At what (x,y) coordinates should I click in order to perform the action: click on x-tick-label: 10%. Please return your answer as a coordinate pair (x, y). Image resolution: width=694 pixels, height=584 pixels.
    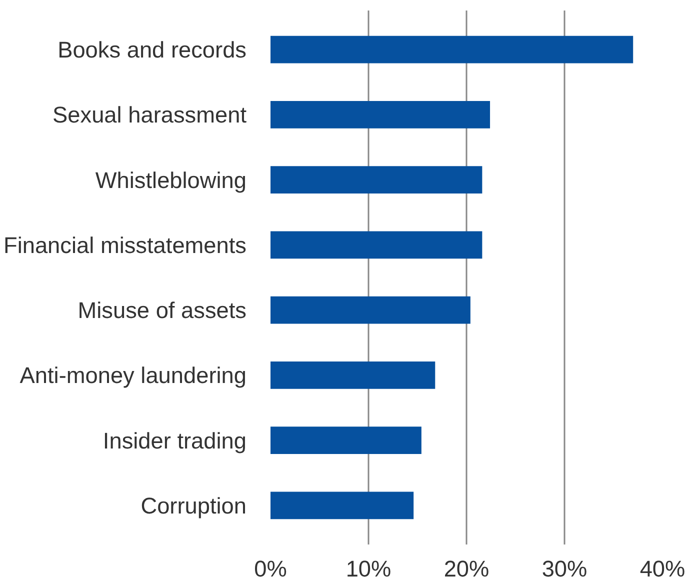
    Looking at the image, I should click on (369, 569).